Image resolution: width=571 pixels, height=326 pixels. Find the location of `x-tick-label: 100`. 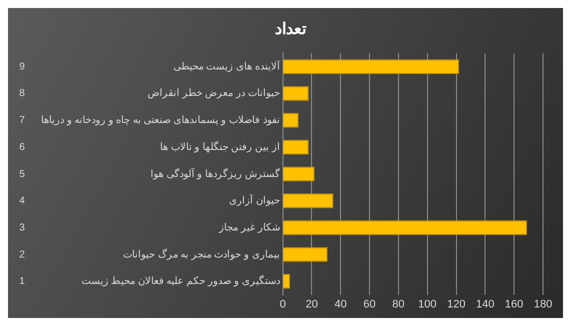

x-tick-label: 100 is located at coordinates (427, 304).